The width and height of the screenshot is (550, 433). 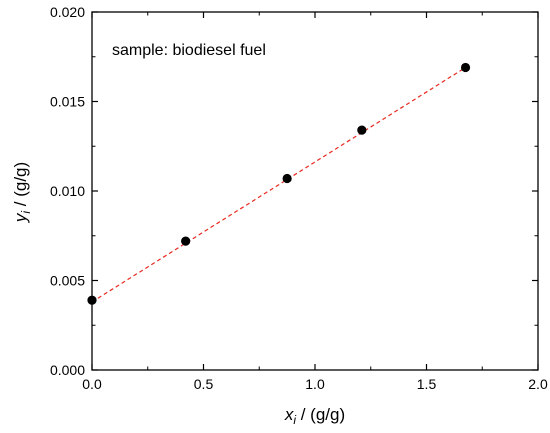 What do you see at coordinates (289, 414) in the screenshot?
I see `x-axis-label-var: x` at bounding box center [289, 414].